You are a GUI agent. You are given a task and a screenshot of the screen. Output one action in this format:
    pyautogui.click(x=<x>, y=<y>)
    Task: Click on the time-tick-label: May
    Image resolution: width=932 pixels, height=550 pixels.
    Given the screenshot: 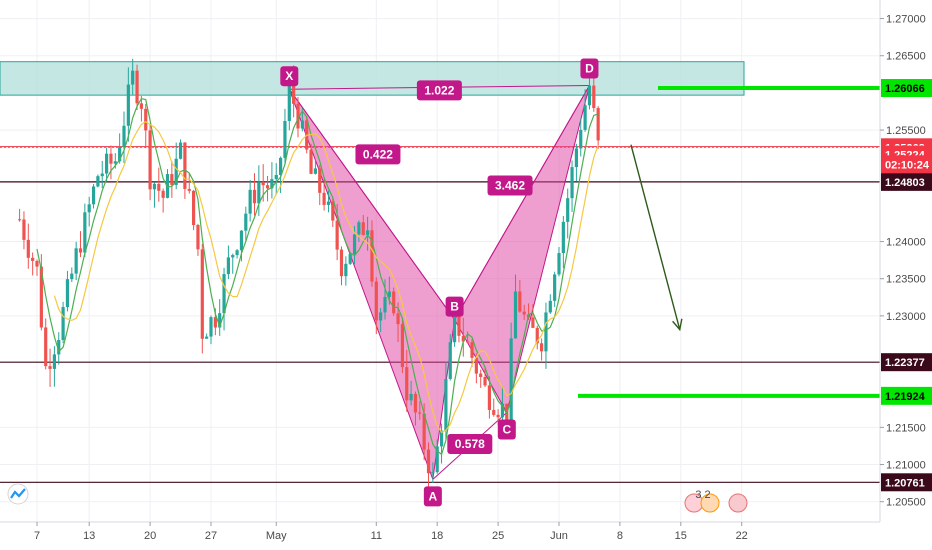 What is the action you would take?
    pyautogui.click(x=276, y=536)
    